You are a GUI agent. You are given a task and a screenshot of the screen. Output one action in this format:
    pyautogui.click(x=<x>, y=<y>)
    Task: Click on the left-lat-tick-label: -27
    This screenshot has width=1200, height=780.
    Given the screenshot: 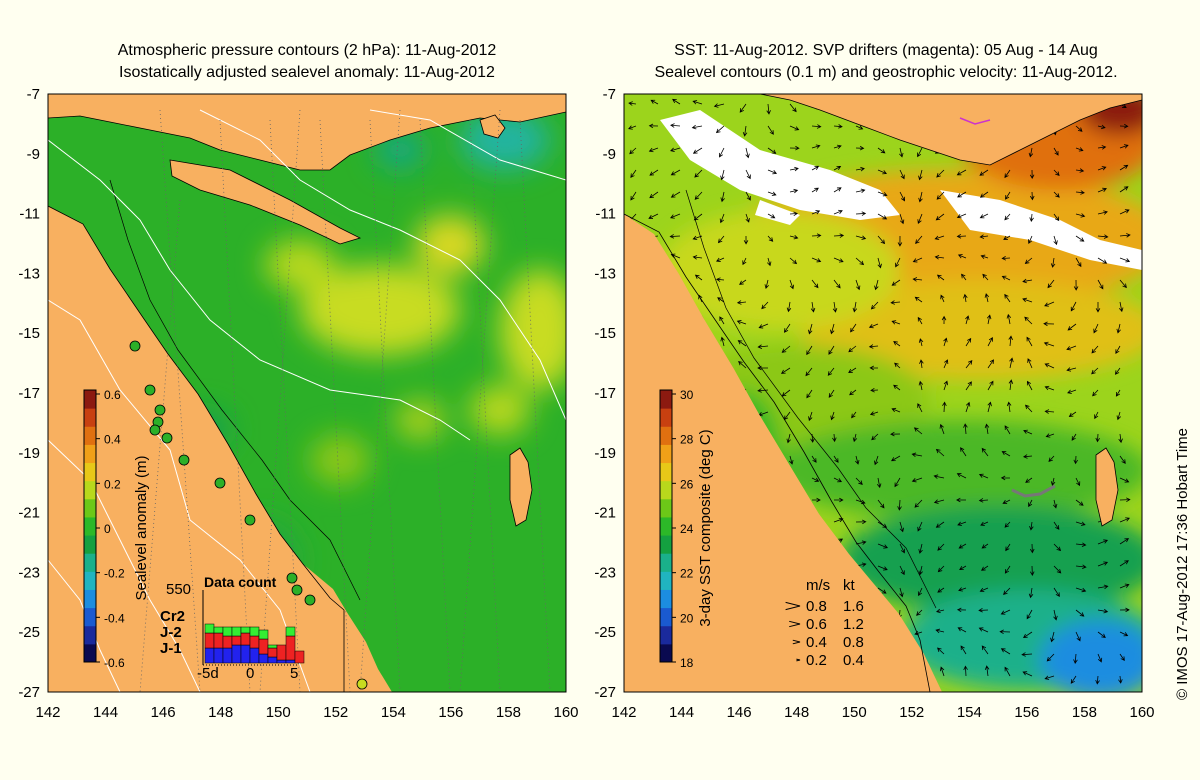 What is the action you would take?
    pyautogui.click(x=29, y=692)
    